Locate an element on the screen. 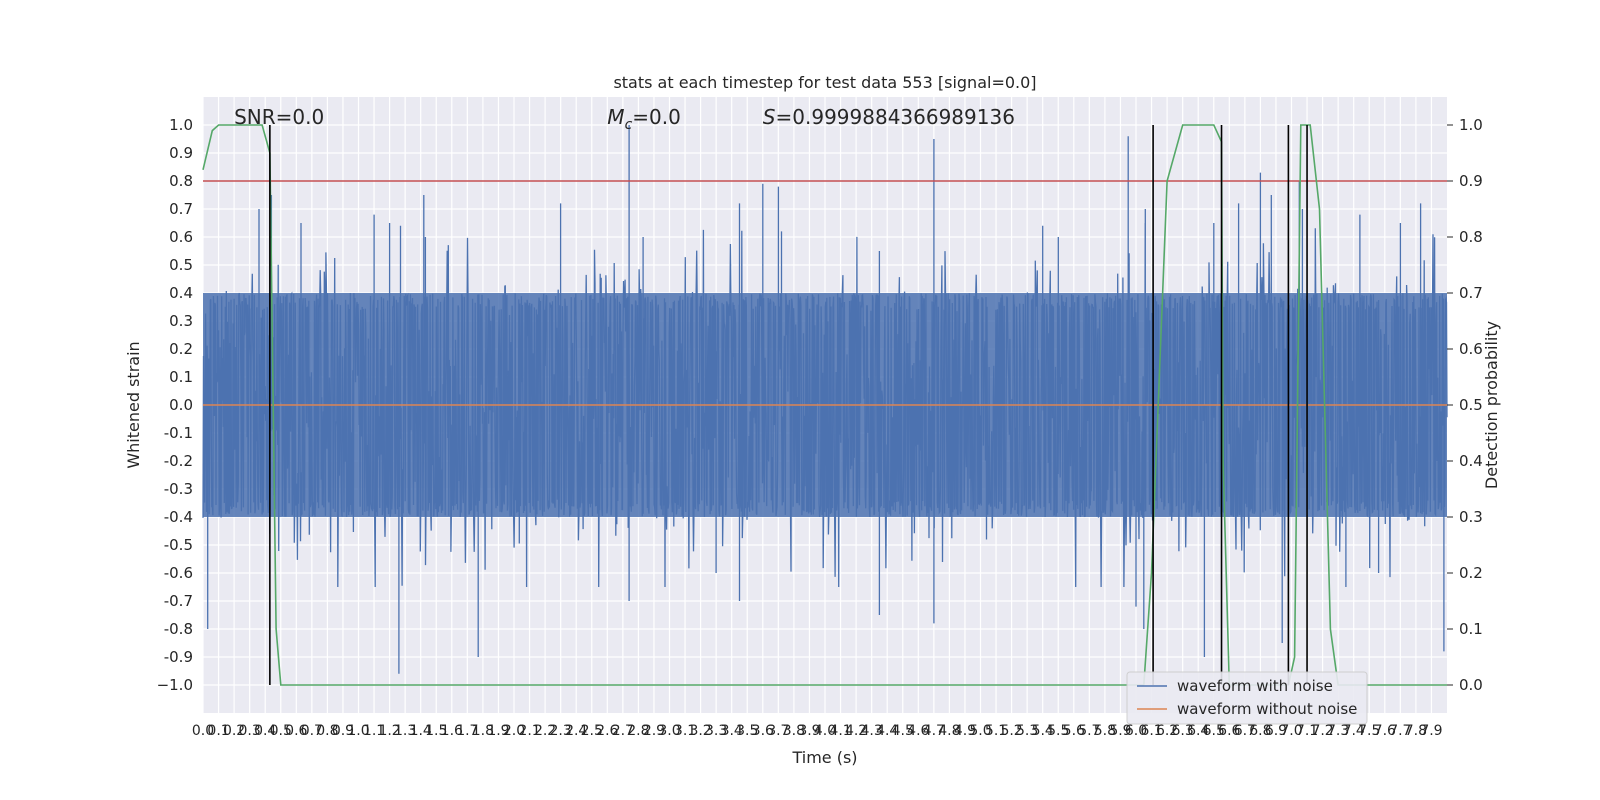  x-tick-label: 7.8 is located at coordinates (1416, 731).